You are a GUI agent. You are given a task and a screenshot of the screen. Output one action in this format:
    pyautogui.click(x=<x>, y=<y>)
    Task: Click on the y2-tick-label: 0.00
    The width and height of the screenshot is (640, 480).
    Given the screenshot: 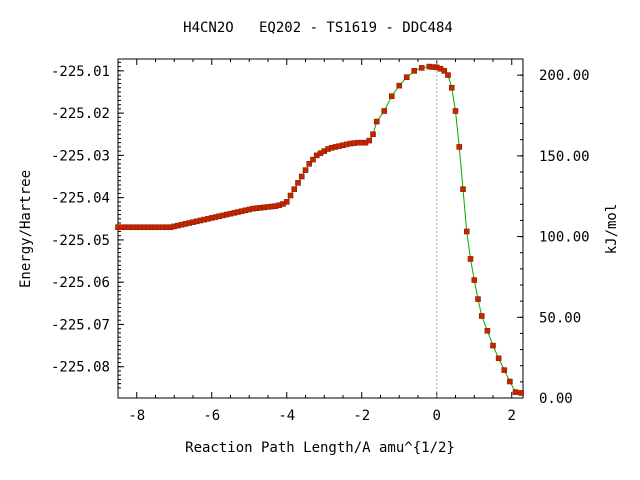 What is the action you would take?
    pyautogui.click(x=556, y=399)
    